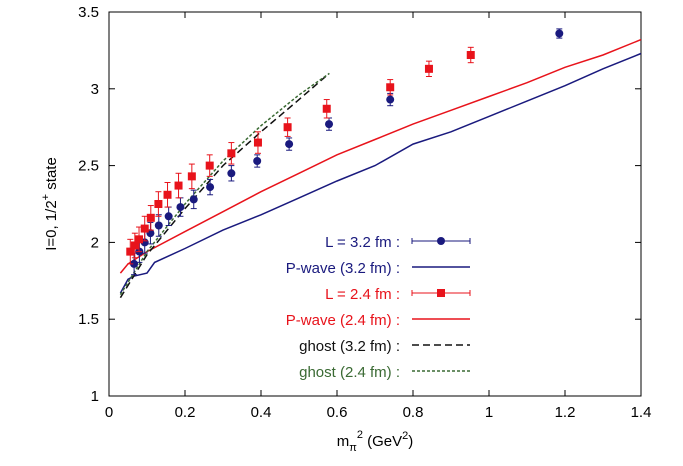 This screenshot has height=466, width=683. Describe the element at coordinates (261, 412) in the screenshot. I see `x-tick-label: 0.4` at that location.